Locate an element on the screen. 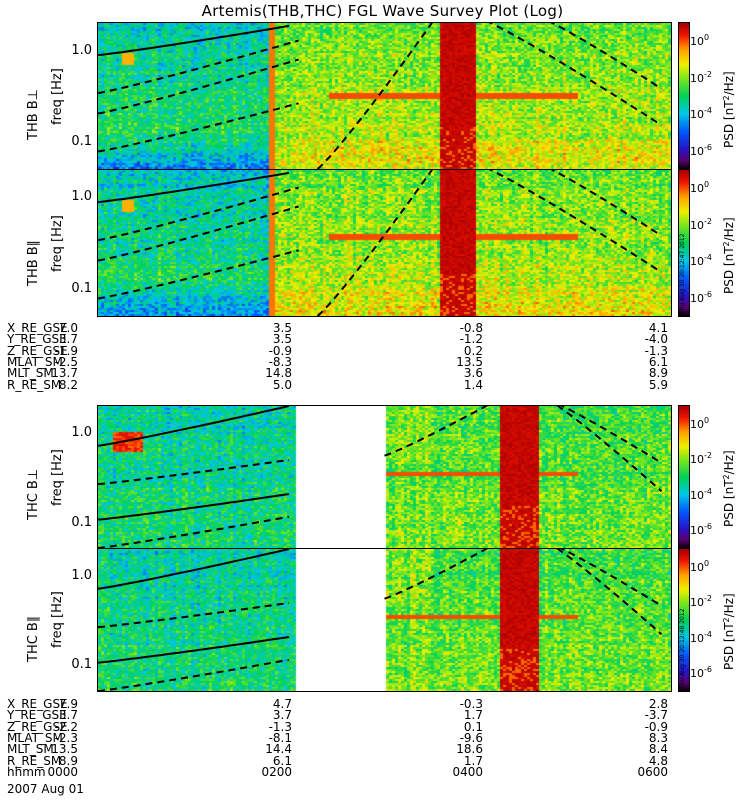  gyrofrequency-line is located at coordinates (194, 426).